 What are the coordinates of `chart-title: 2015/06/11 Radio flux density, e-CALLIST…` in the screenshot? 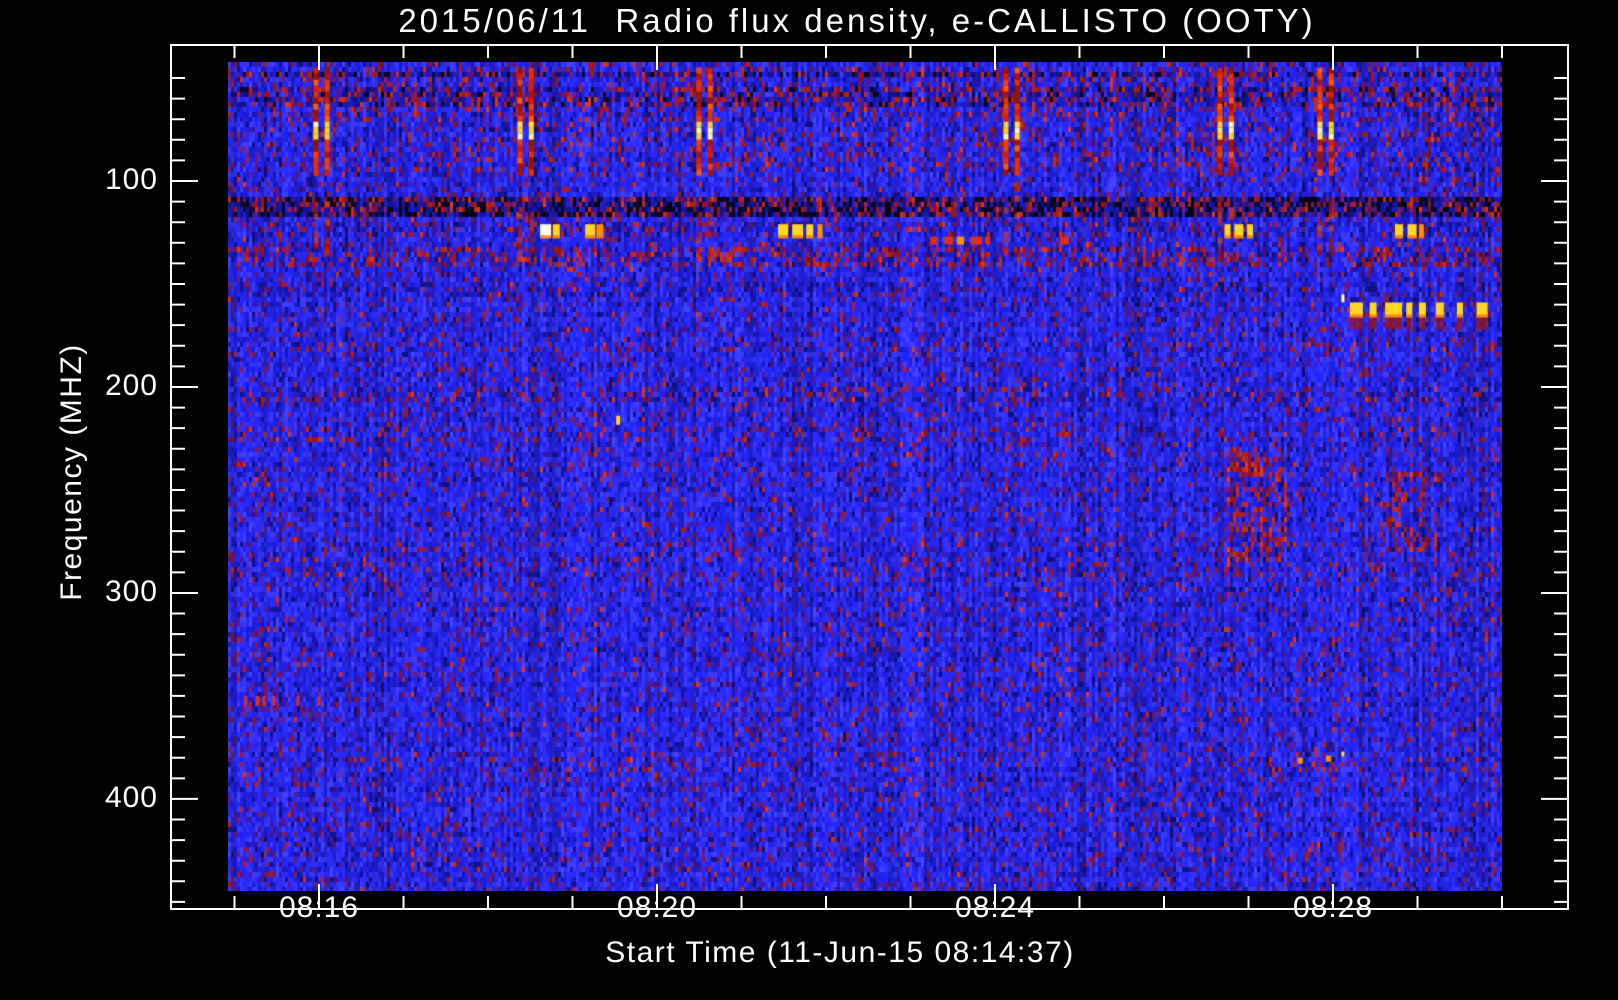 It's located at (857, 20).